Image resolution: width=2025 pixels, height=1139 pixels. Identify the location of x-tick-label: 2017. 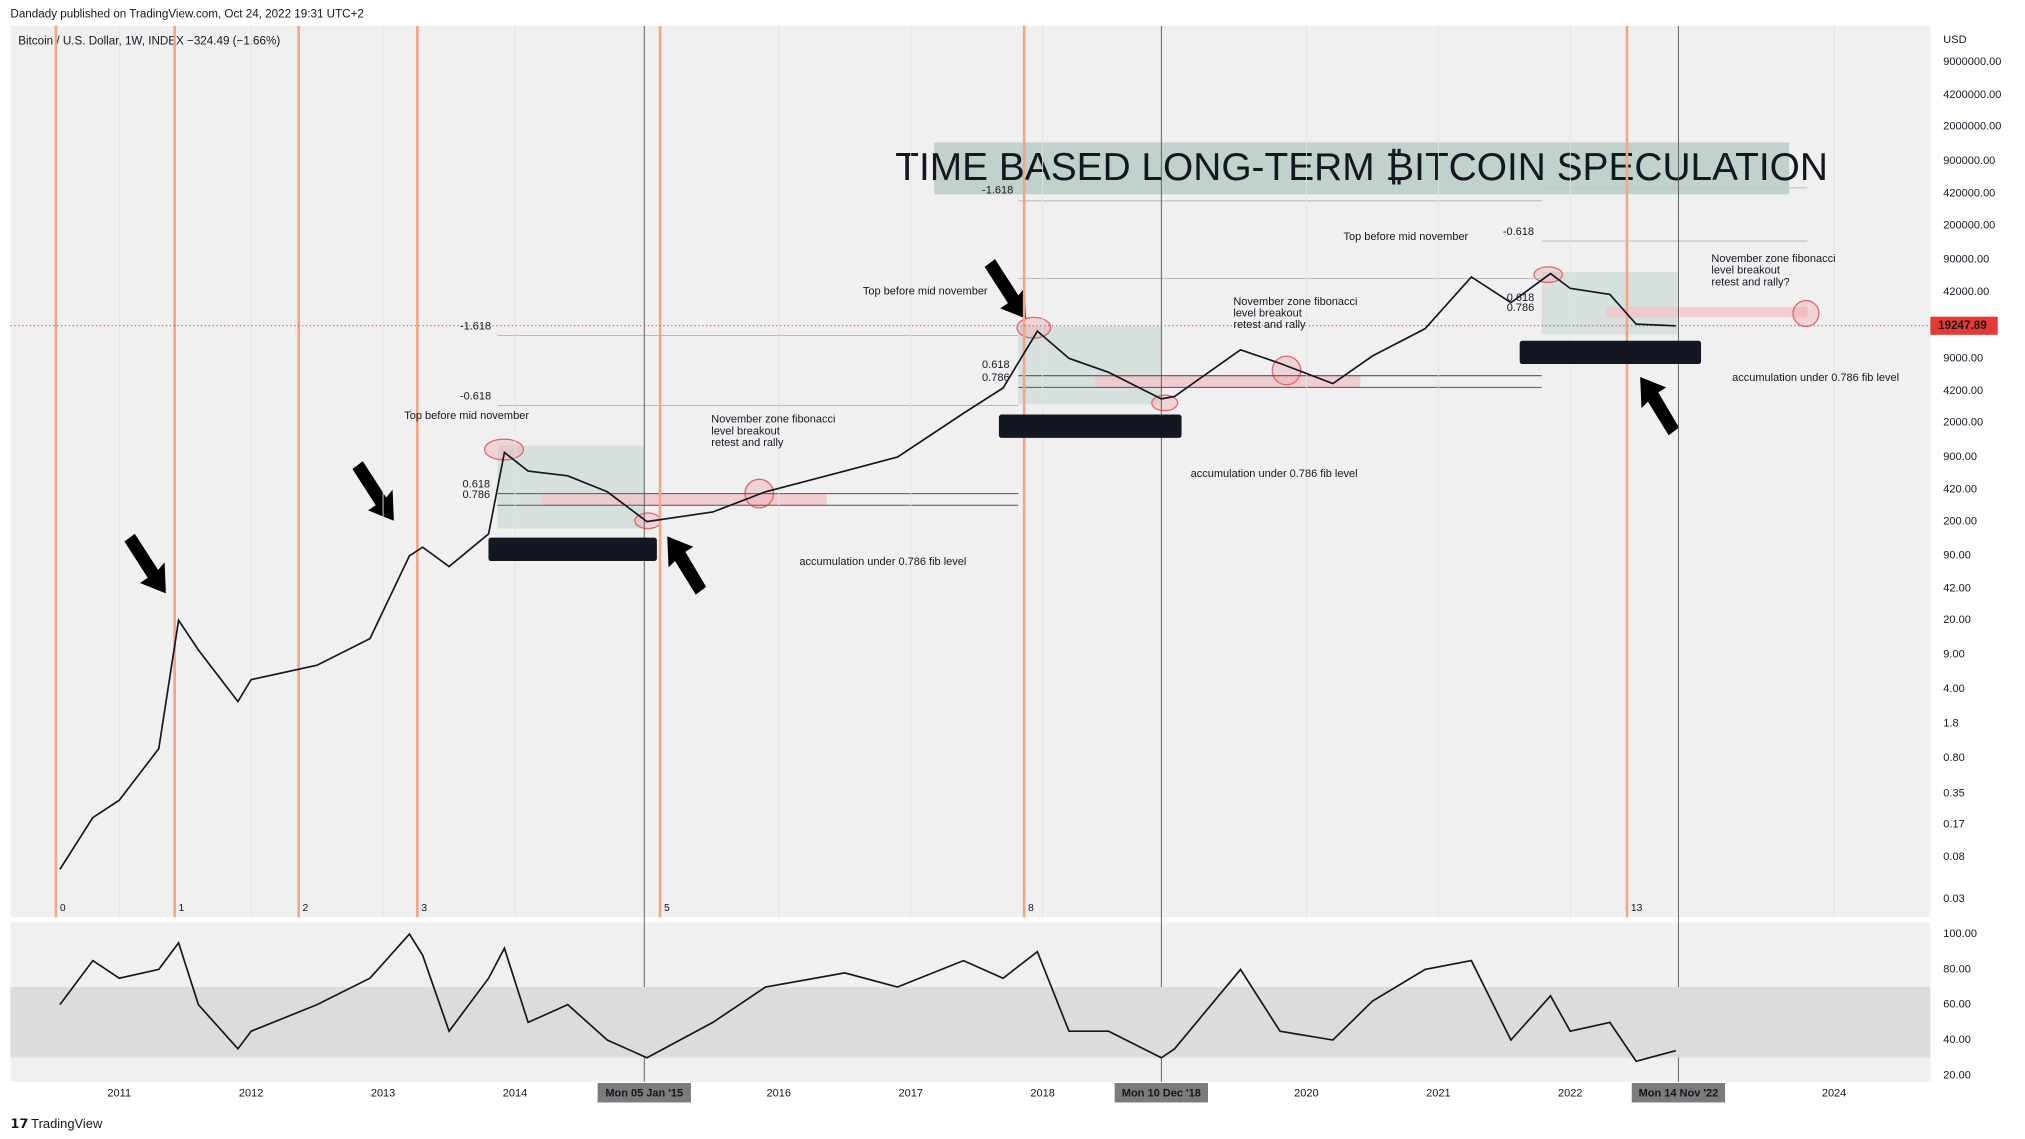
(910, 1093).